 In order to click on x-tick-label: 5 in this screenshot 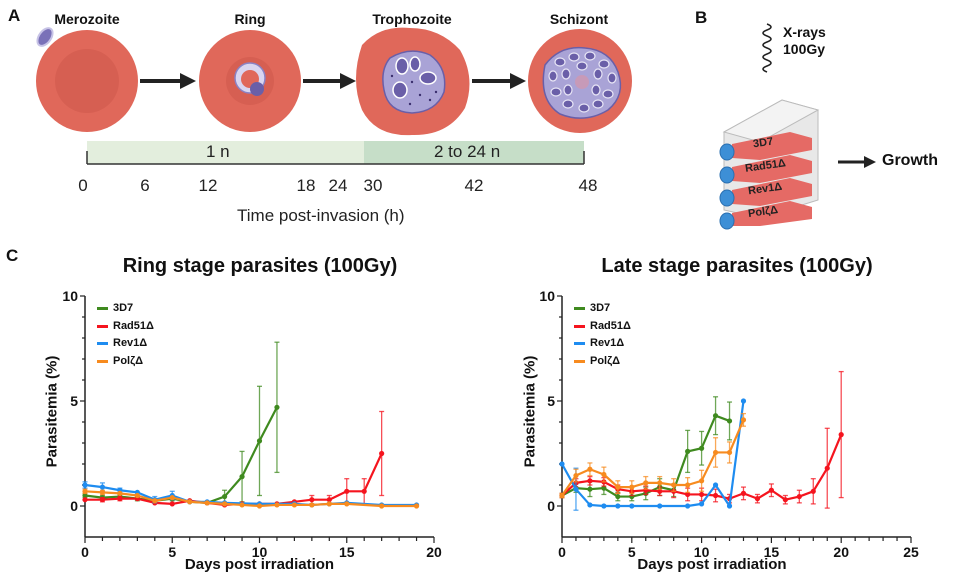, I will do `click(632, 552)`.